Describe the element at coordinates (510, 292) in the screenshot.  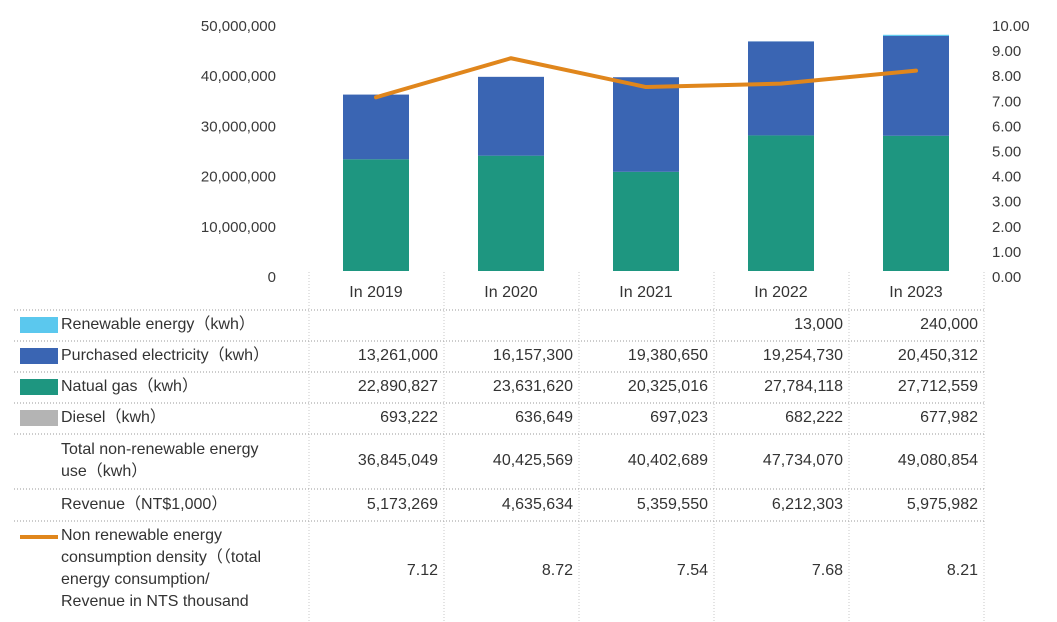
I see `category-label: In 2020` at that location.